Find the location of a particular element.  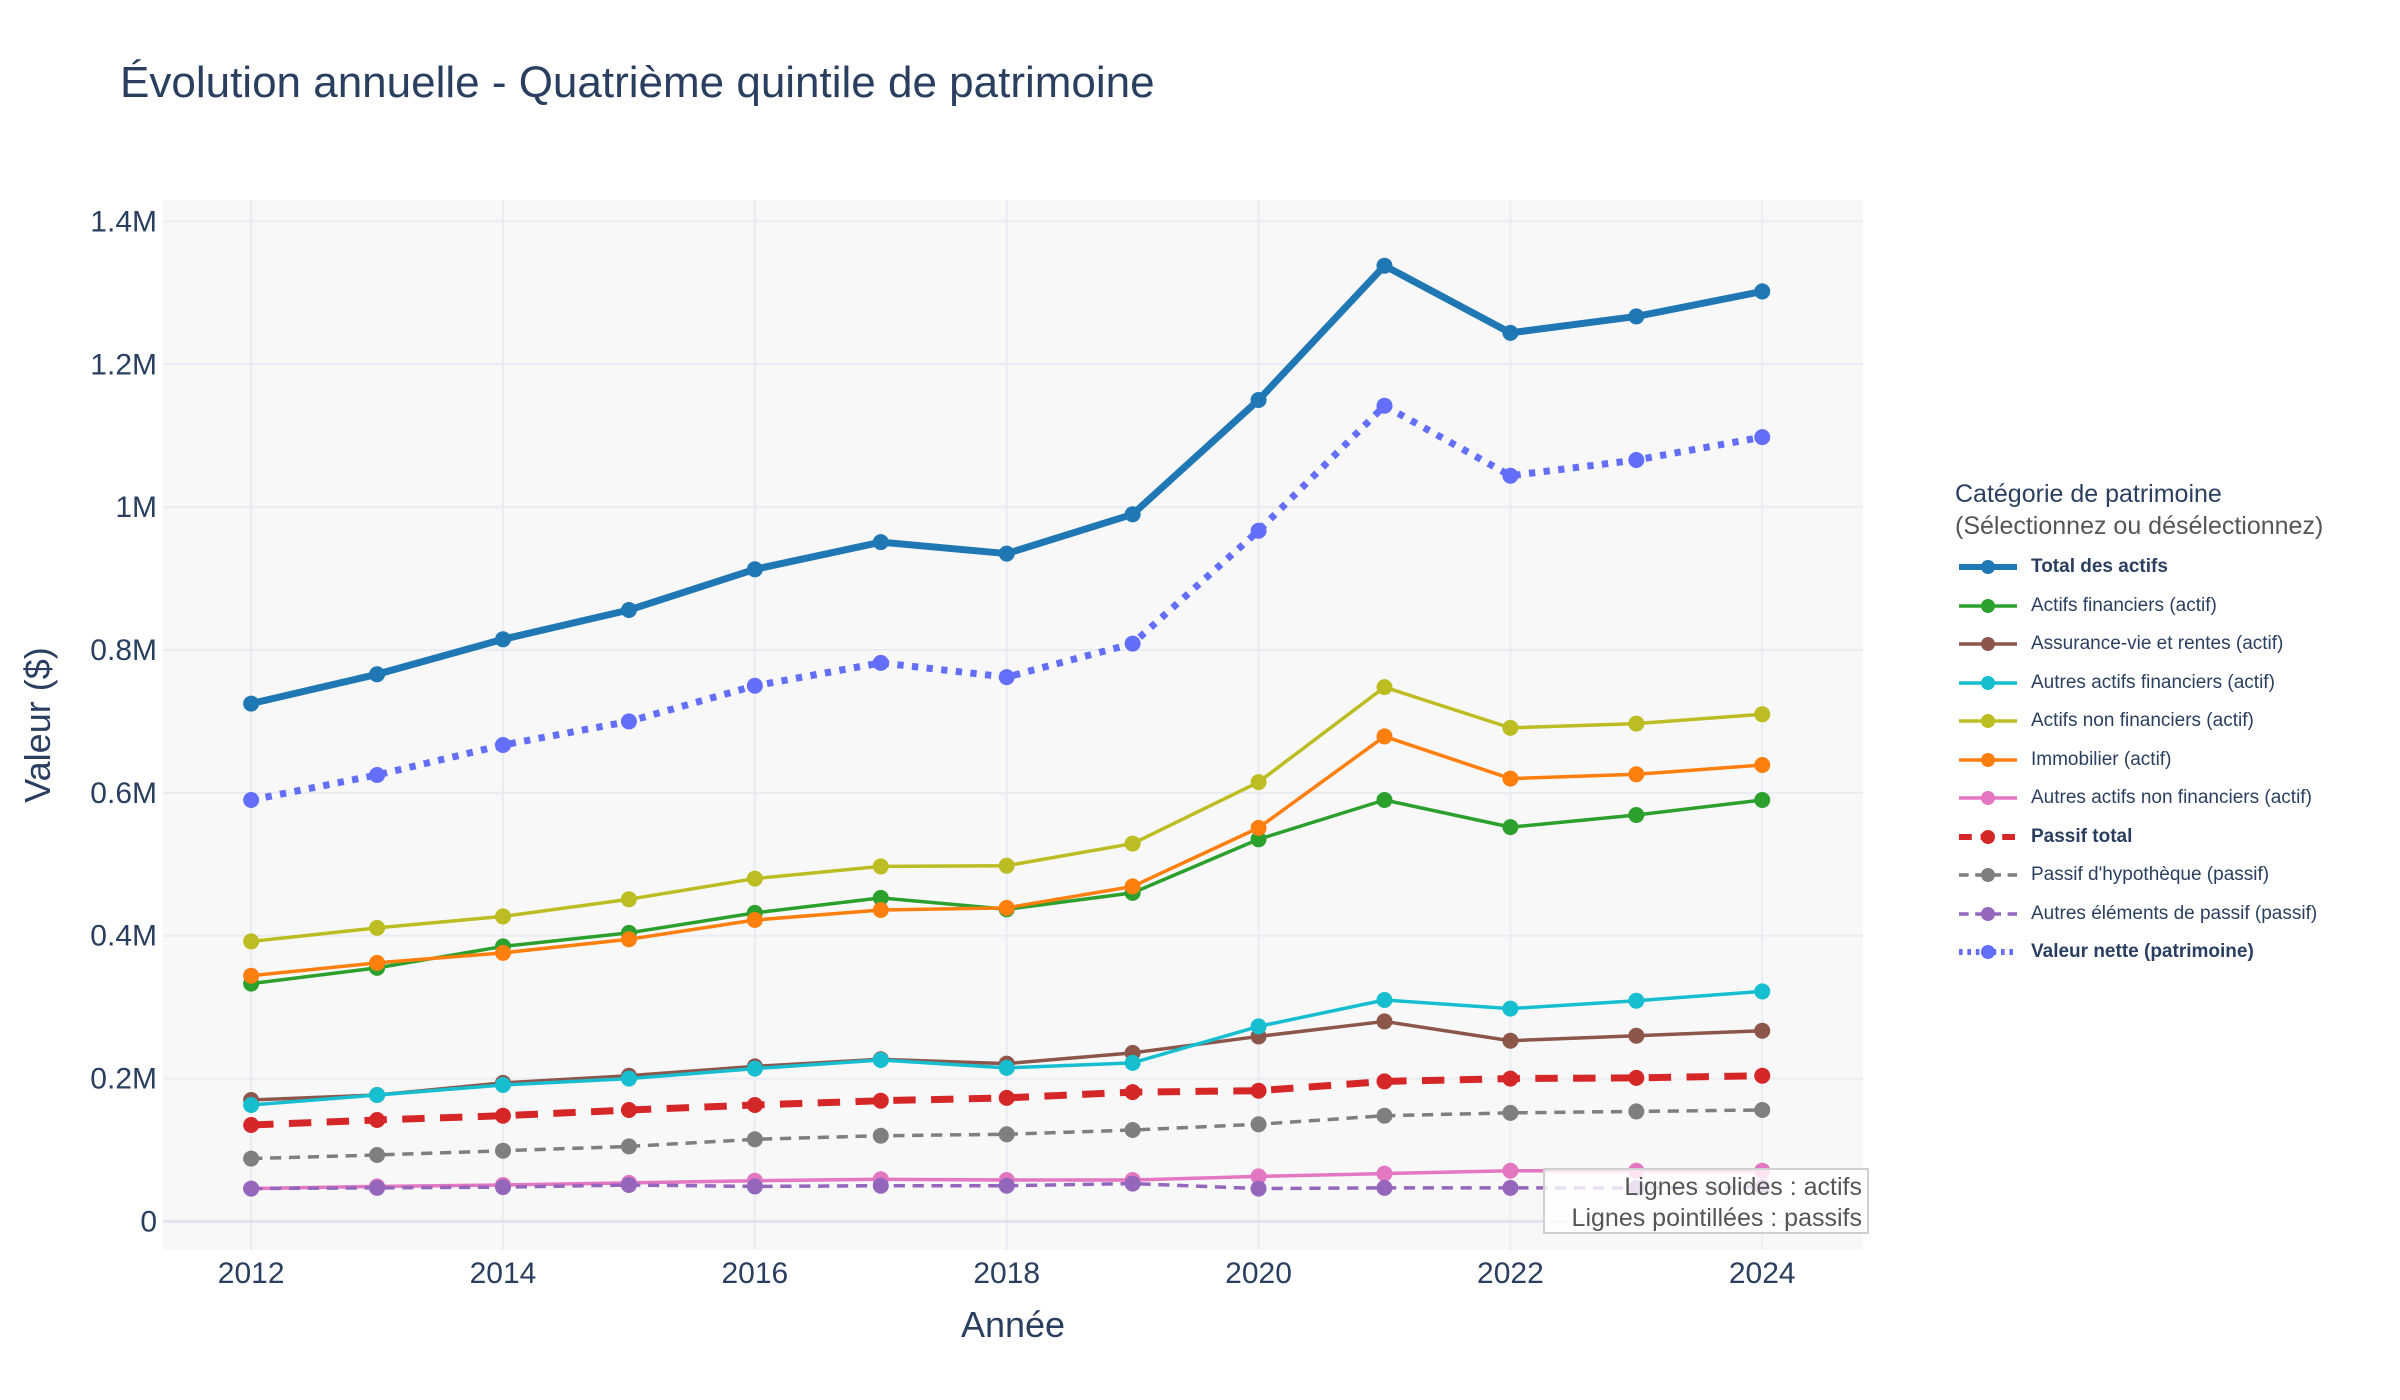

legend-item: Immobilier (actif) is located at coordinates (2175, 760).